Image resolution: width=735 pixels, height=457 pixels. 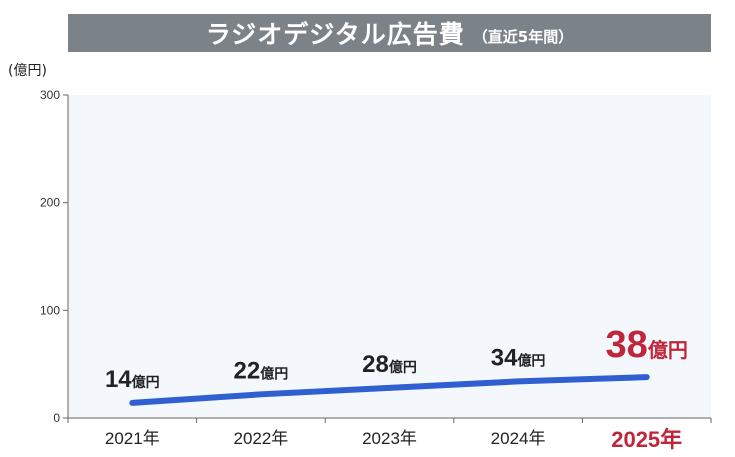 I want to click on data-label-value: 22, so click(x=247, y=370).